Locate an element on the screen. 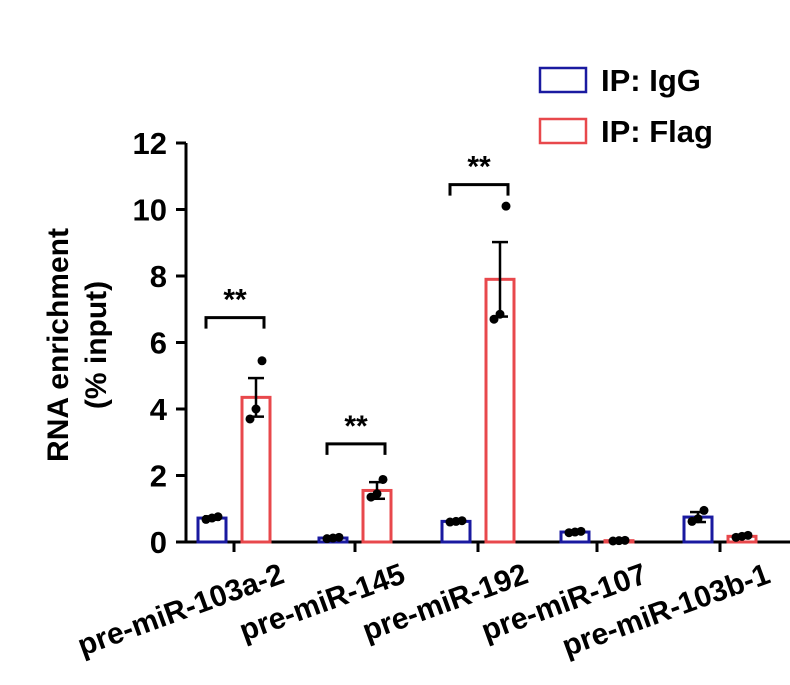  y-tick-label: 4 is located at coordinates (159, 409).